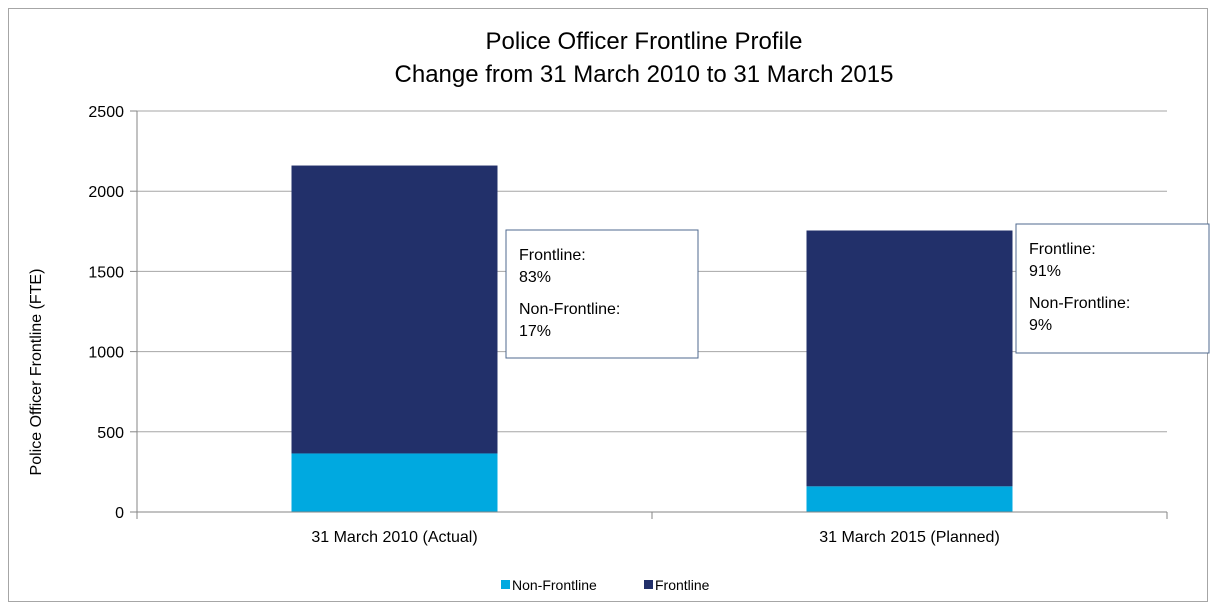 Image resolution: width=1210 pixels, height=606 pixels. Describe the element at coordinates (535, 277) in the screenshot. I see `annotation-value: 83%` at that location.